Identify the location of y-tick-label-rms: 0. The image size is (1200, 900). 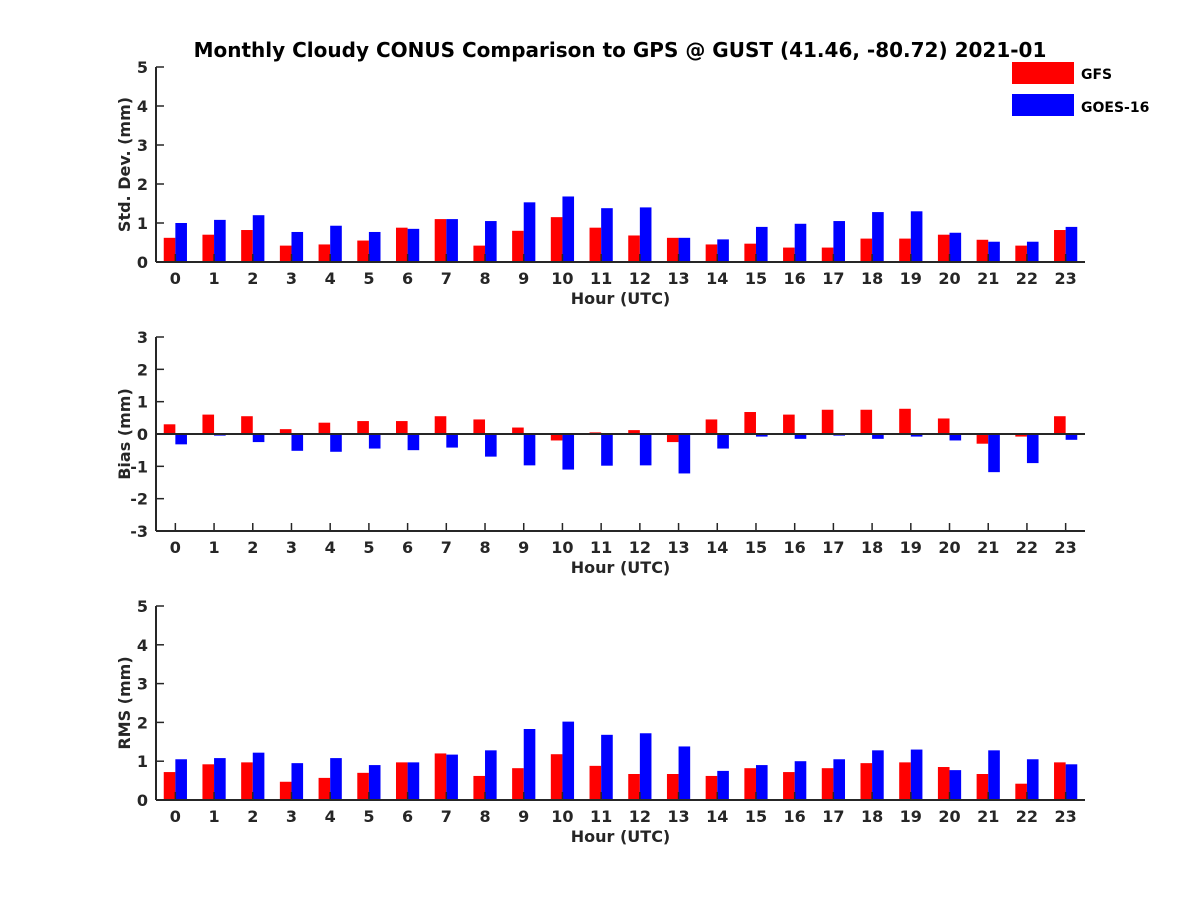
(142, 800).